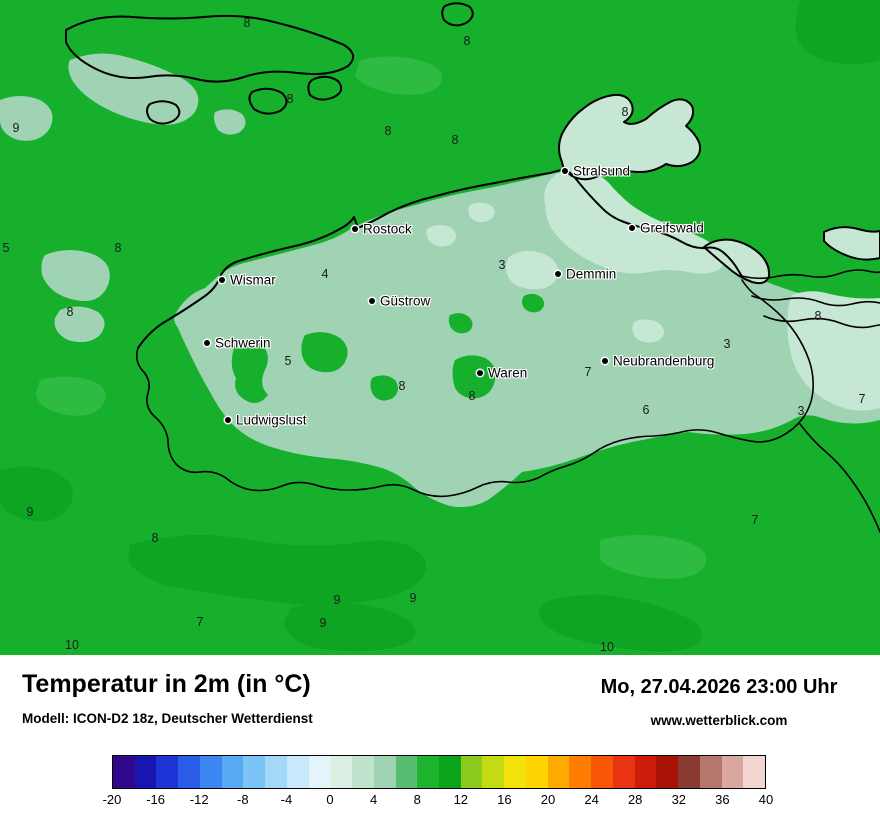 Image resolution: width=880 pixels, height=830 pixels. Describe the element at coordinates (166, 684) in the screenshot. I see `page-title: Temperatur in 2m (in °C)` at that location.